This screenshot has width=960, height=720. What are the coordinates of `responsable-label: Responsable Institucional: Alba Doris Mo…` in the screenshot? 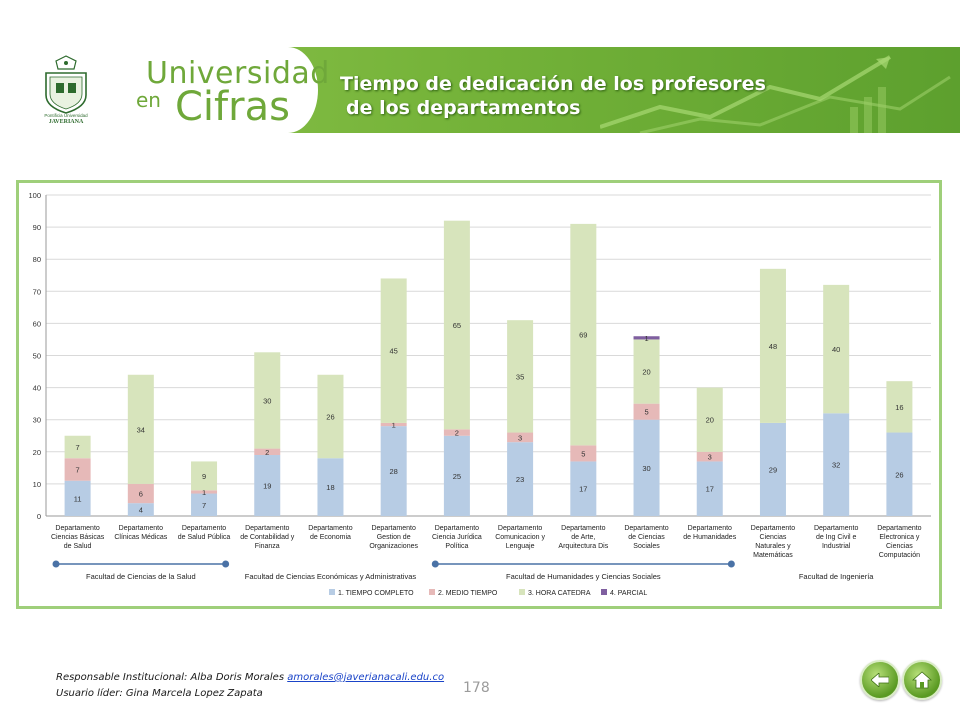 It's located at (170, 677).